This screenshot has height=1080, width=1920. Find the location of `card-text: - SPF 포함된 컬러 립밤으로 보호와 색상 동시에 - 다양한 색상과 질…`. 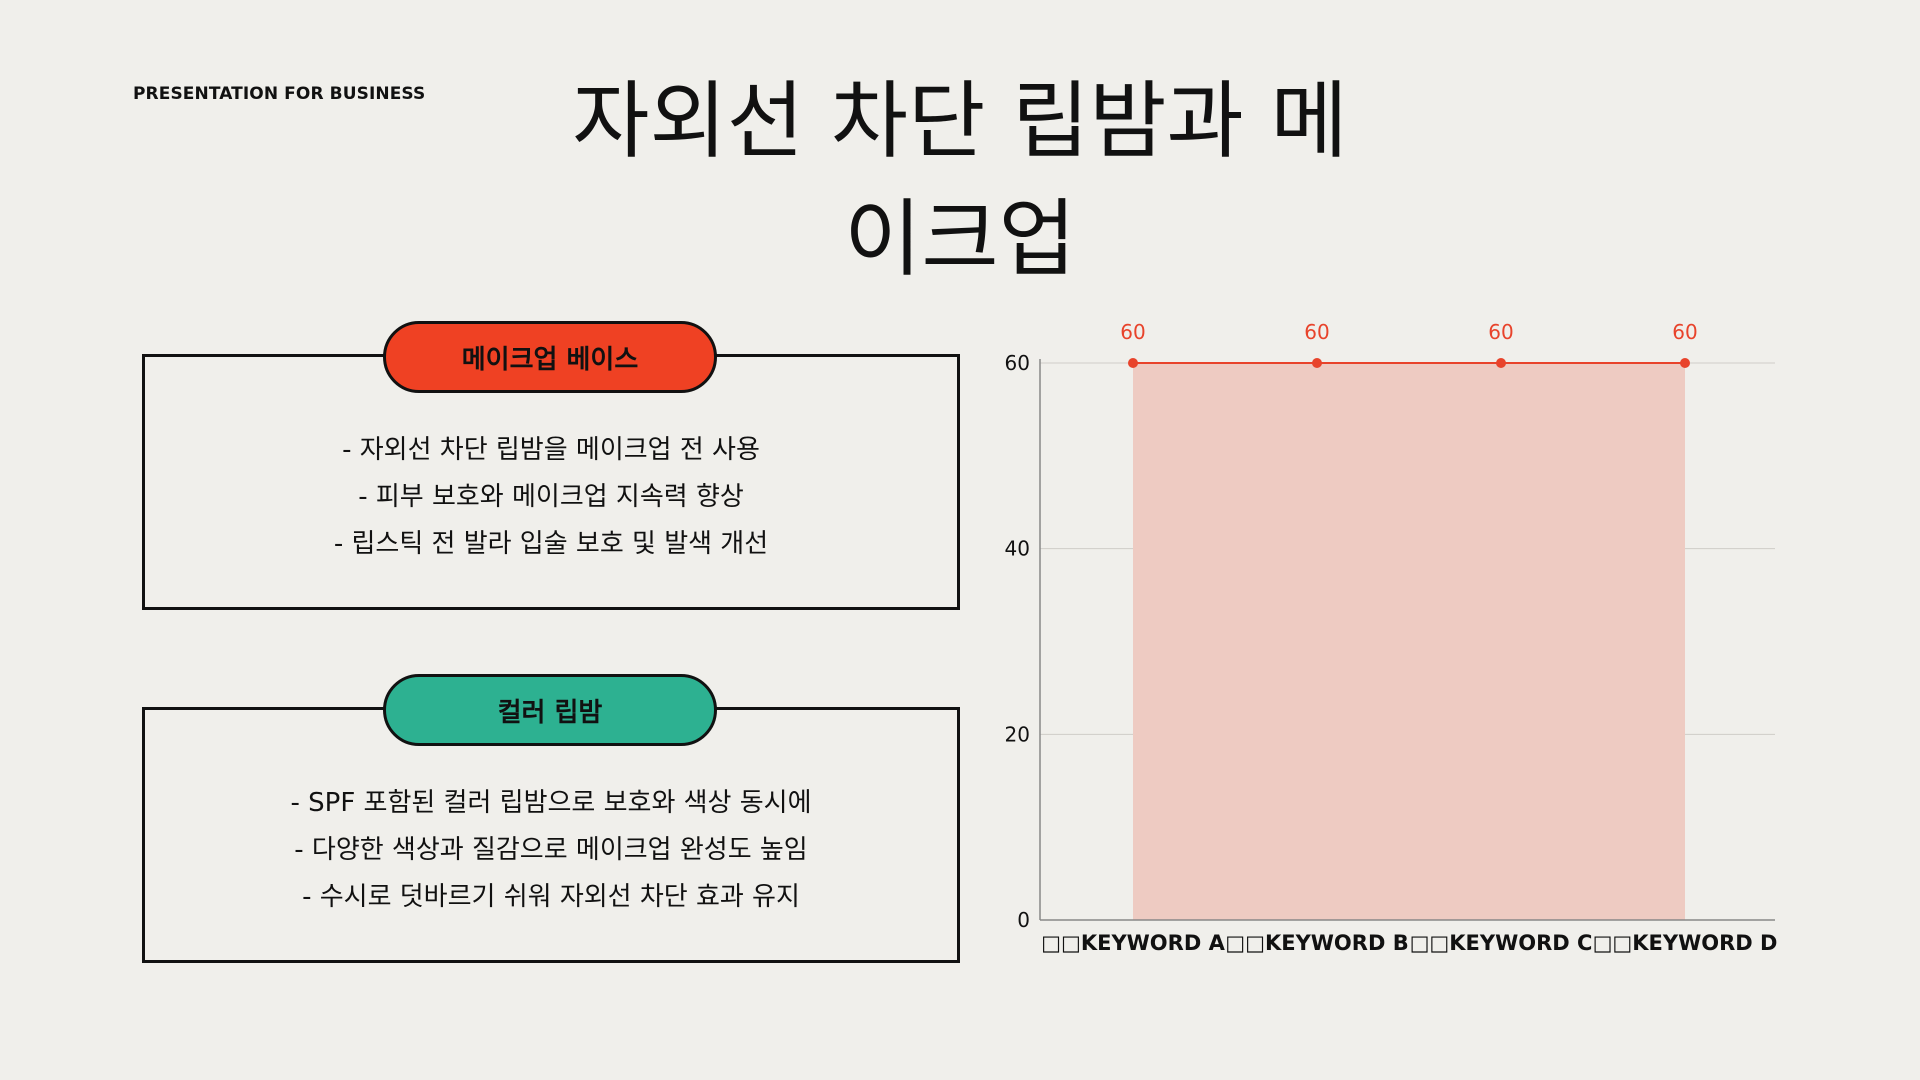

card-text: - SPF 포함된 컬러 립밤으로 보호와 색상 동시에 - 다양한 색상과 질… is located at coordinates (551, 850).